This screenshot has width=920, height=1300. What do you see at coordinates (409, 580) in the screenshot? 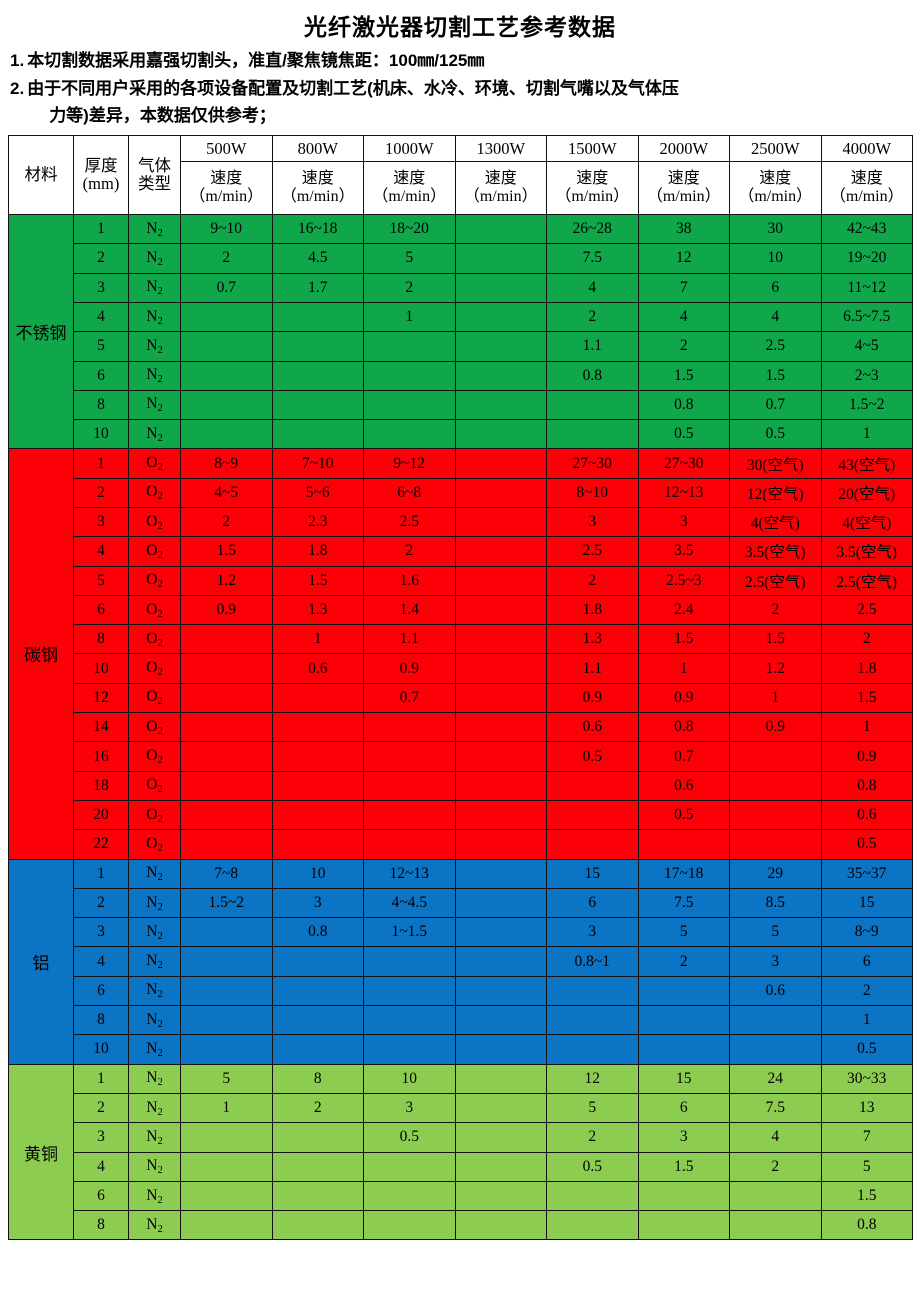
I see `speed-cell-1000w: 1.6` at bounding box center [409, 580].